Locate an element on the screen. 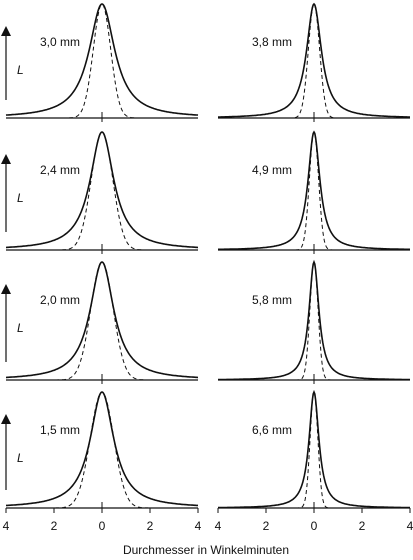  panel-8-series-dashed is located at coordinates (314, 449).